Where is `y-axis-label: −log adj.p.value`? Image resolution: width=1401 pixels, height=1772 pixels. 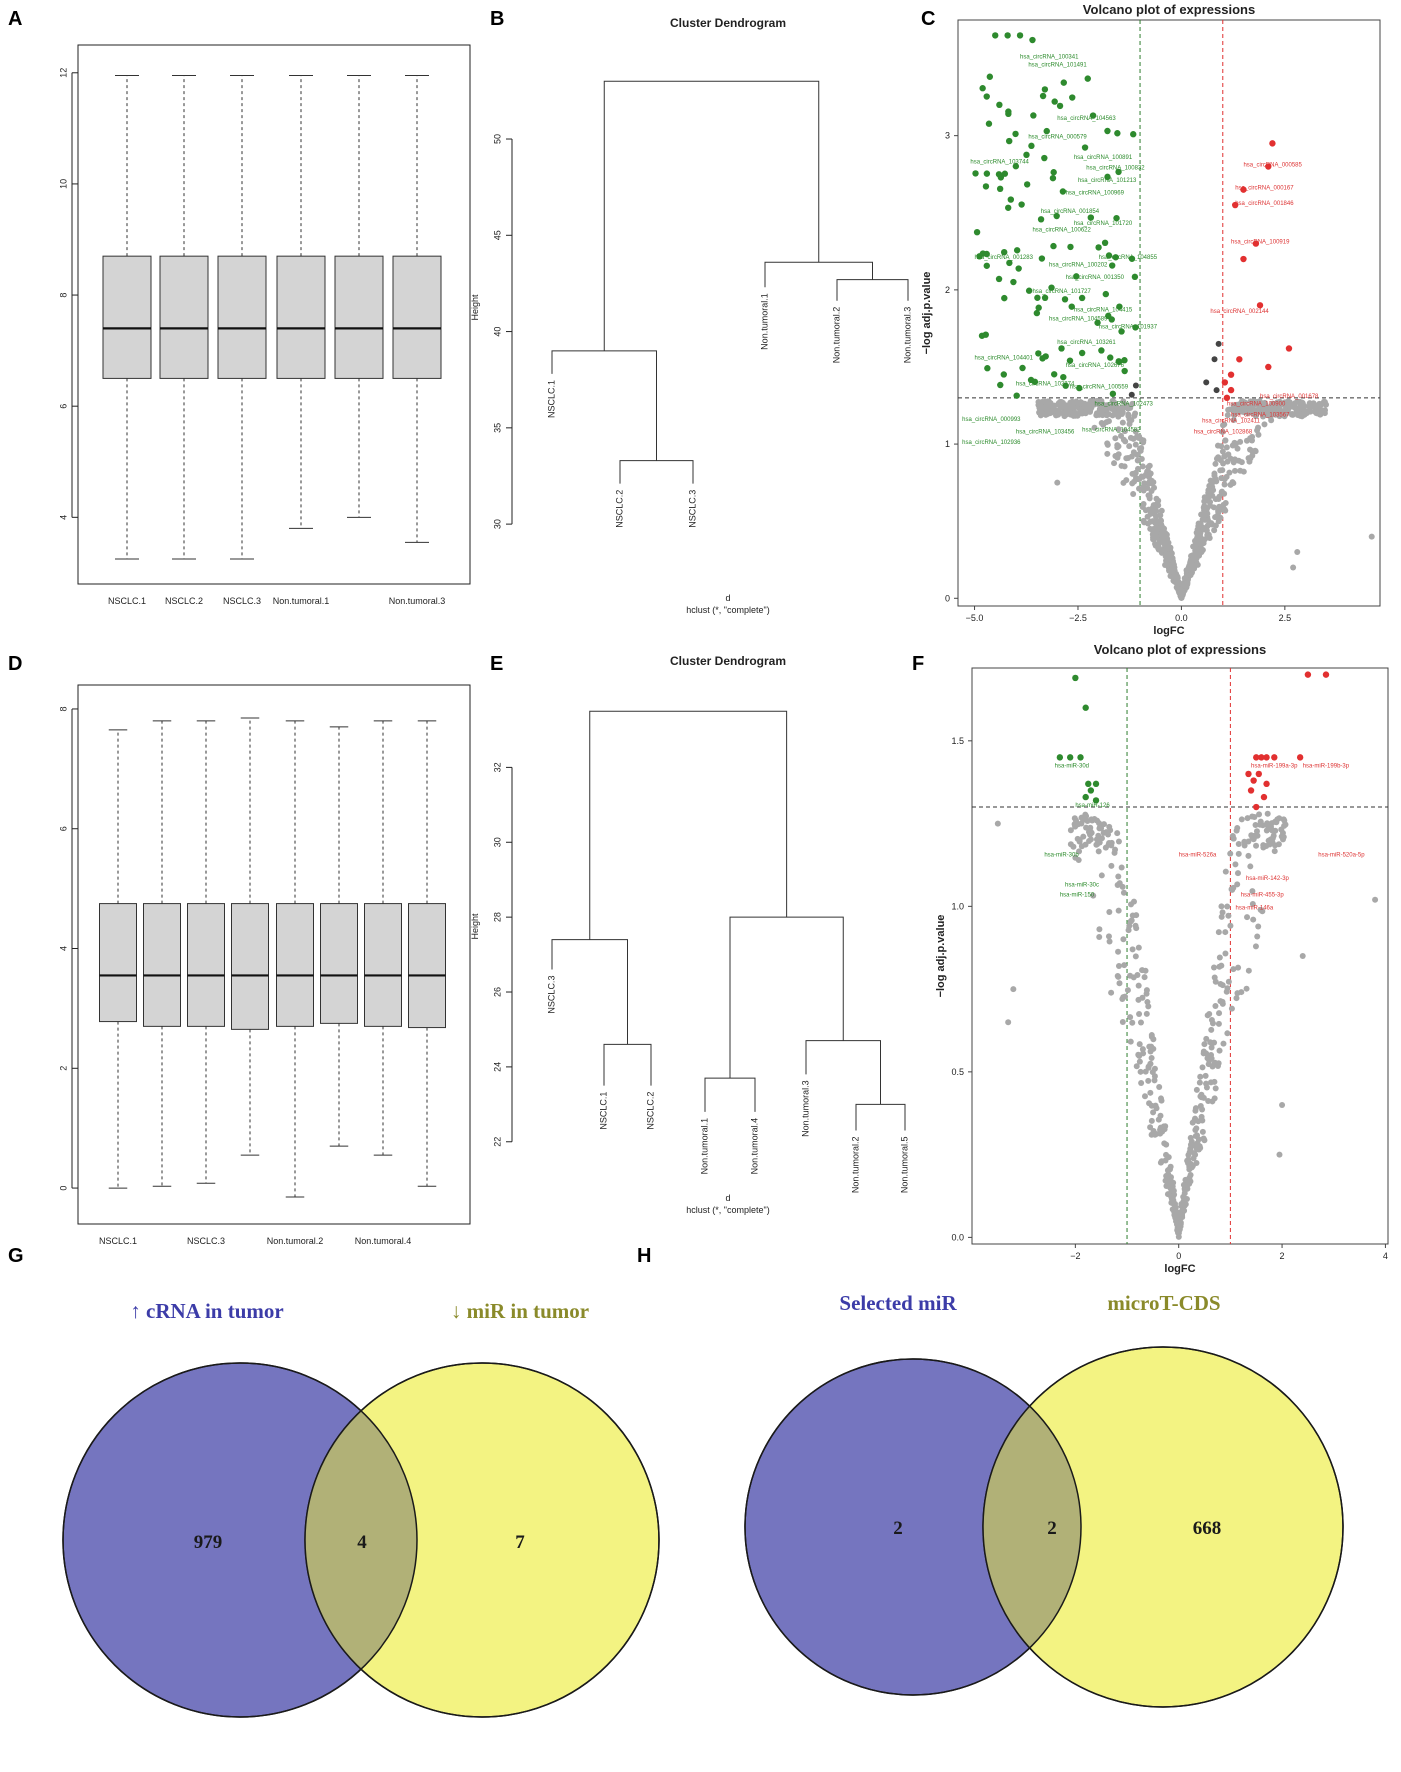
y-axis-label: −log adj.p.value is located at coordinates (941, 956).